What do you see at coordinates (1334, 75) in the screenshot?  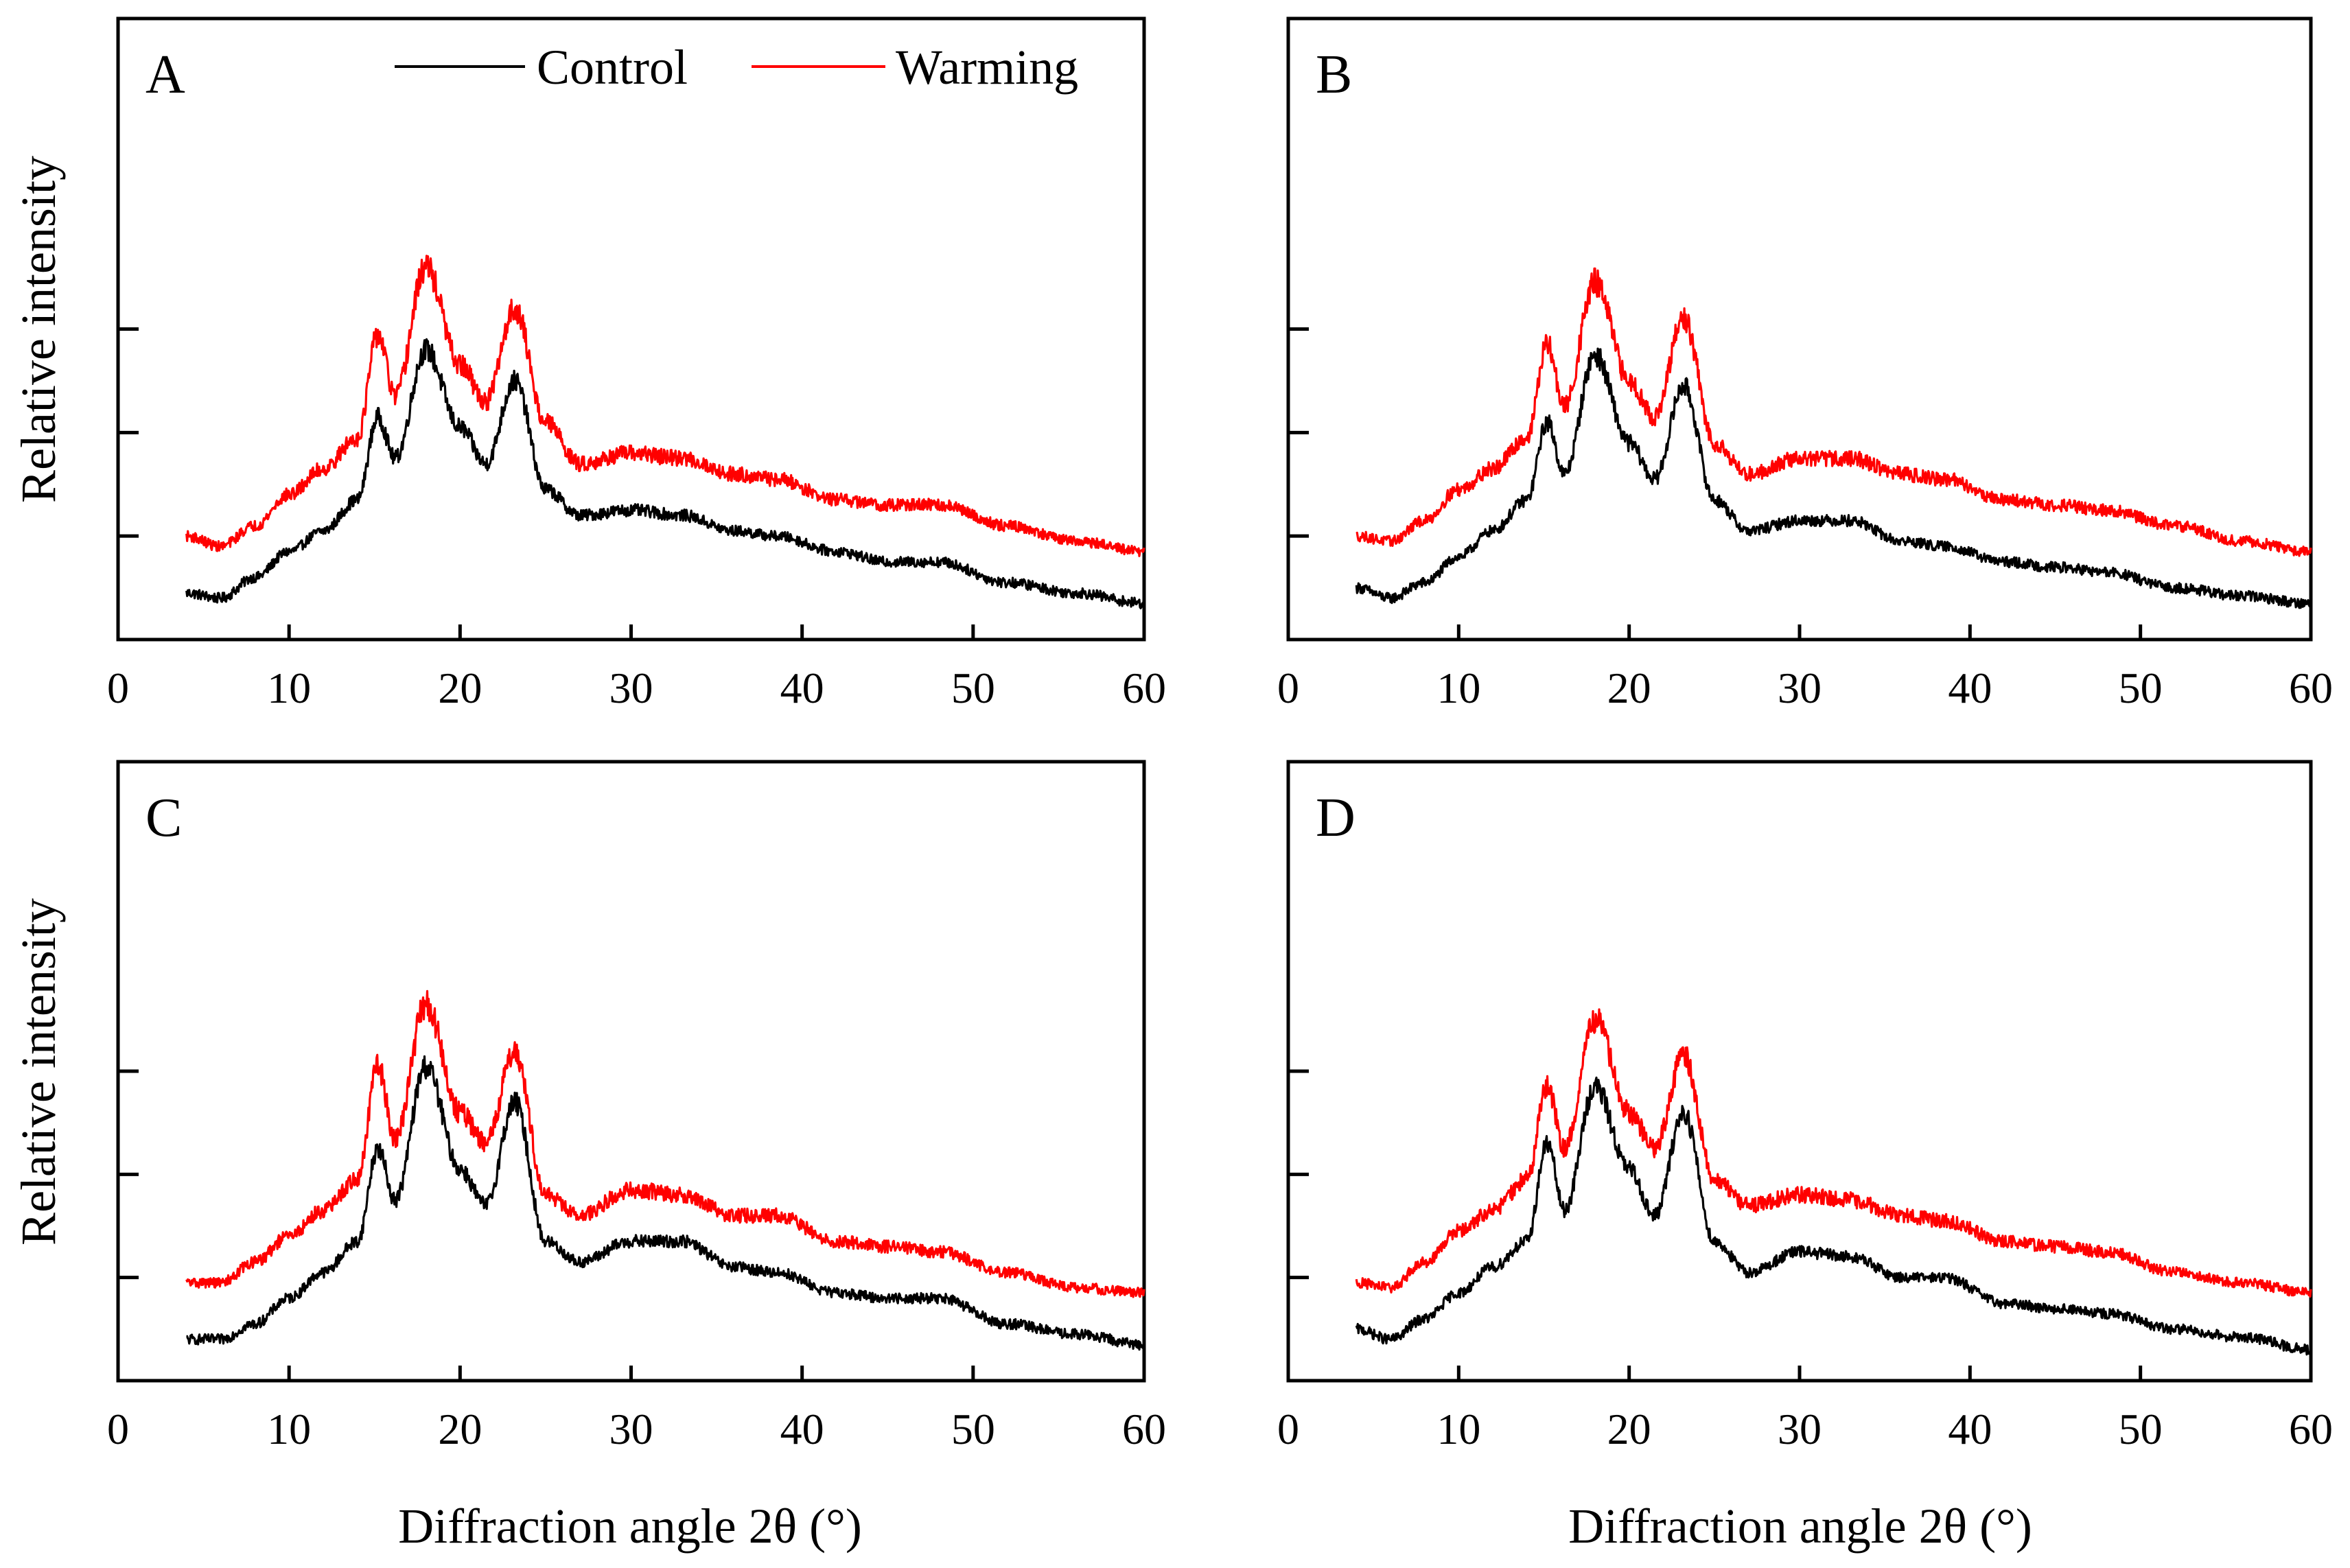 I see `panel-label: B` at bounding box center [1334, 75].